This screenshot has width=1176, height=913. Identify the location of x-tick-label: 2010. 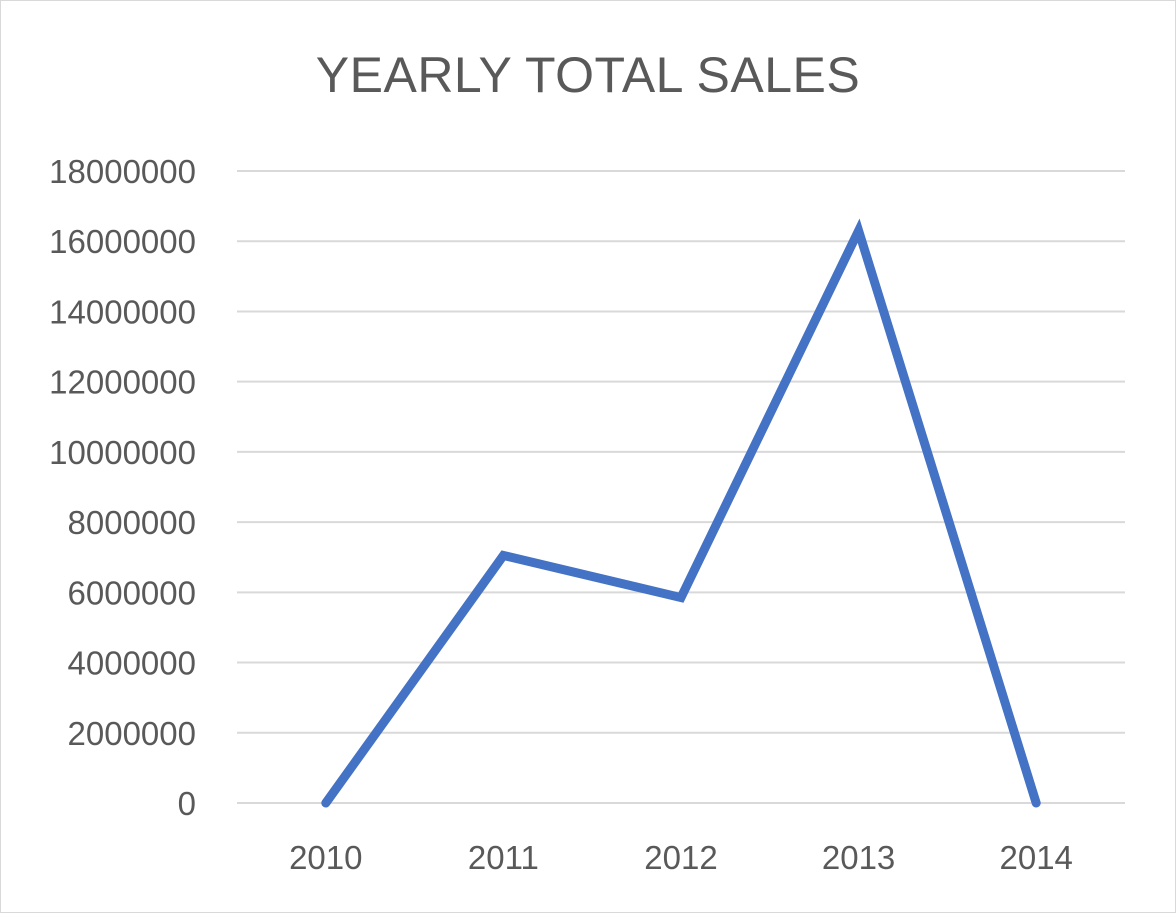
(325, 857).